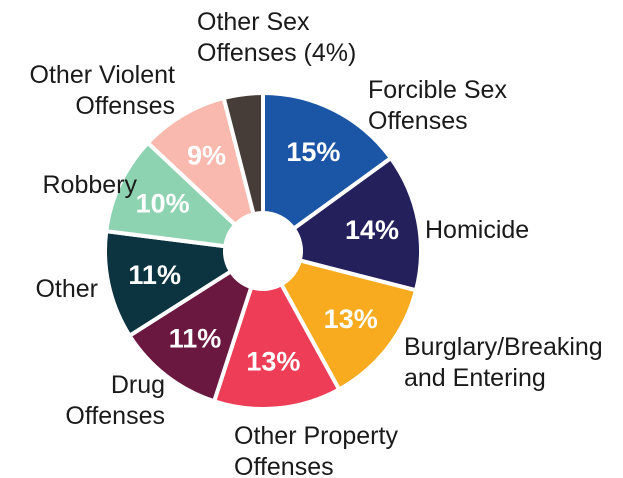 Image resolution: width=623 pixels, height=478 pixels. I want to click on category-label-line: Homicide, so click(477, 230).